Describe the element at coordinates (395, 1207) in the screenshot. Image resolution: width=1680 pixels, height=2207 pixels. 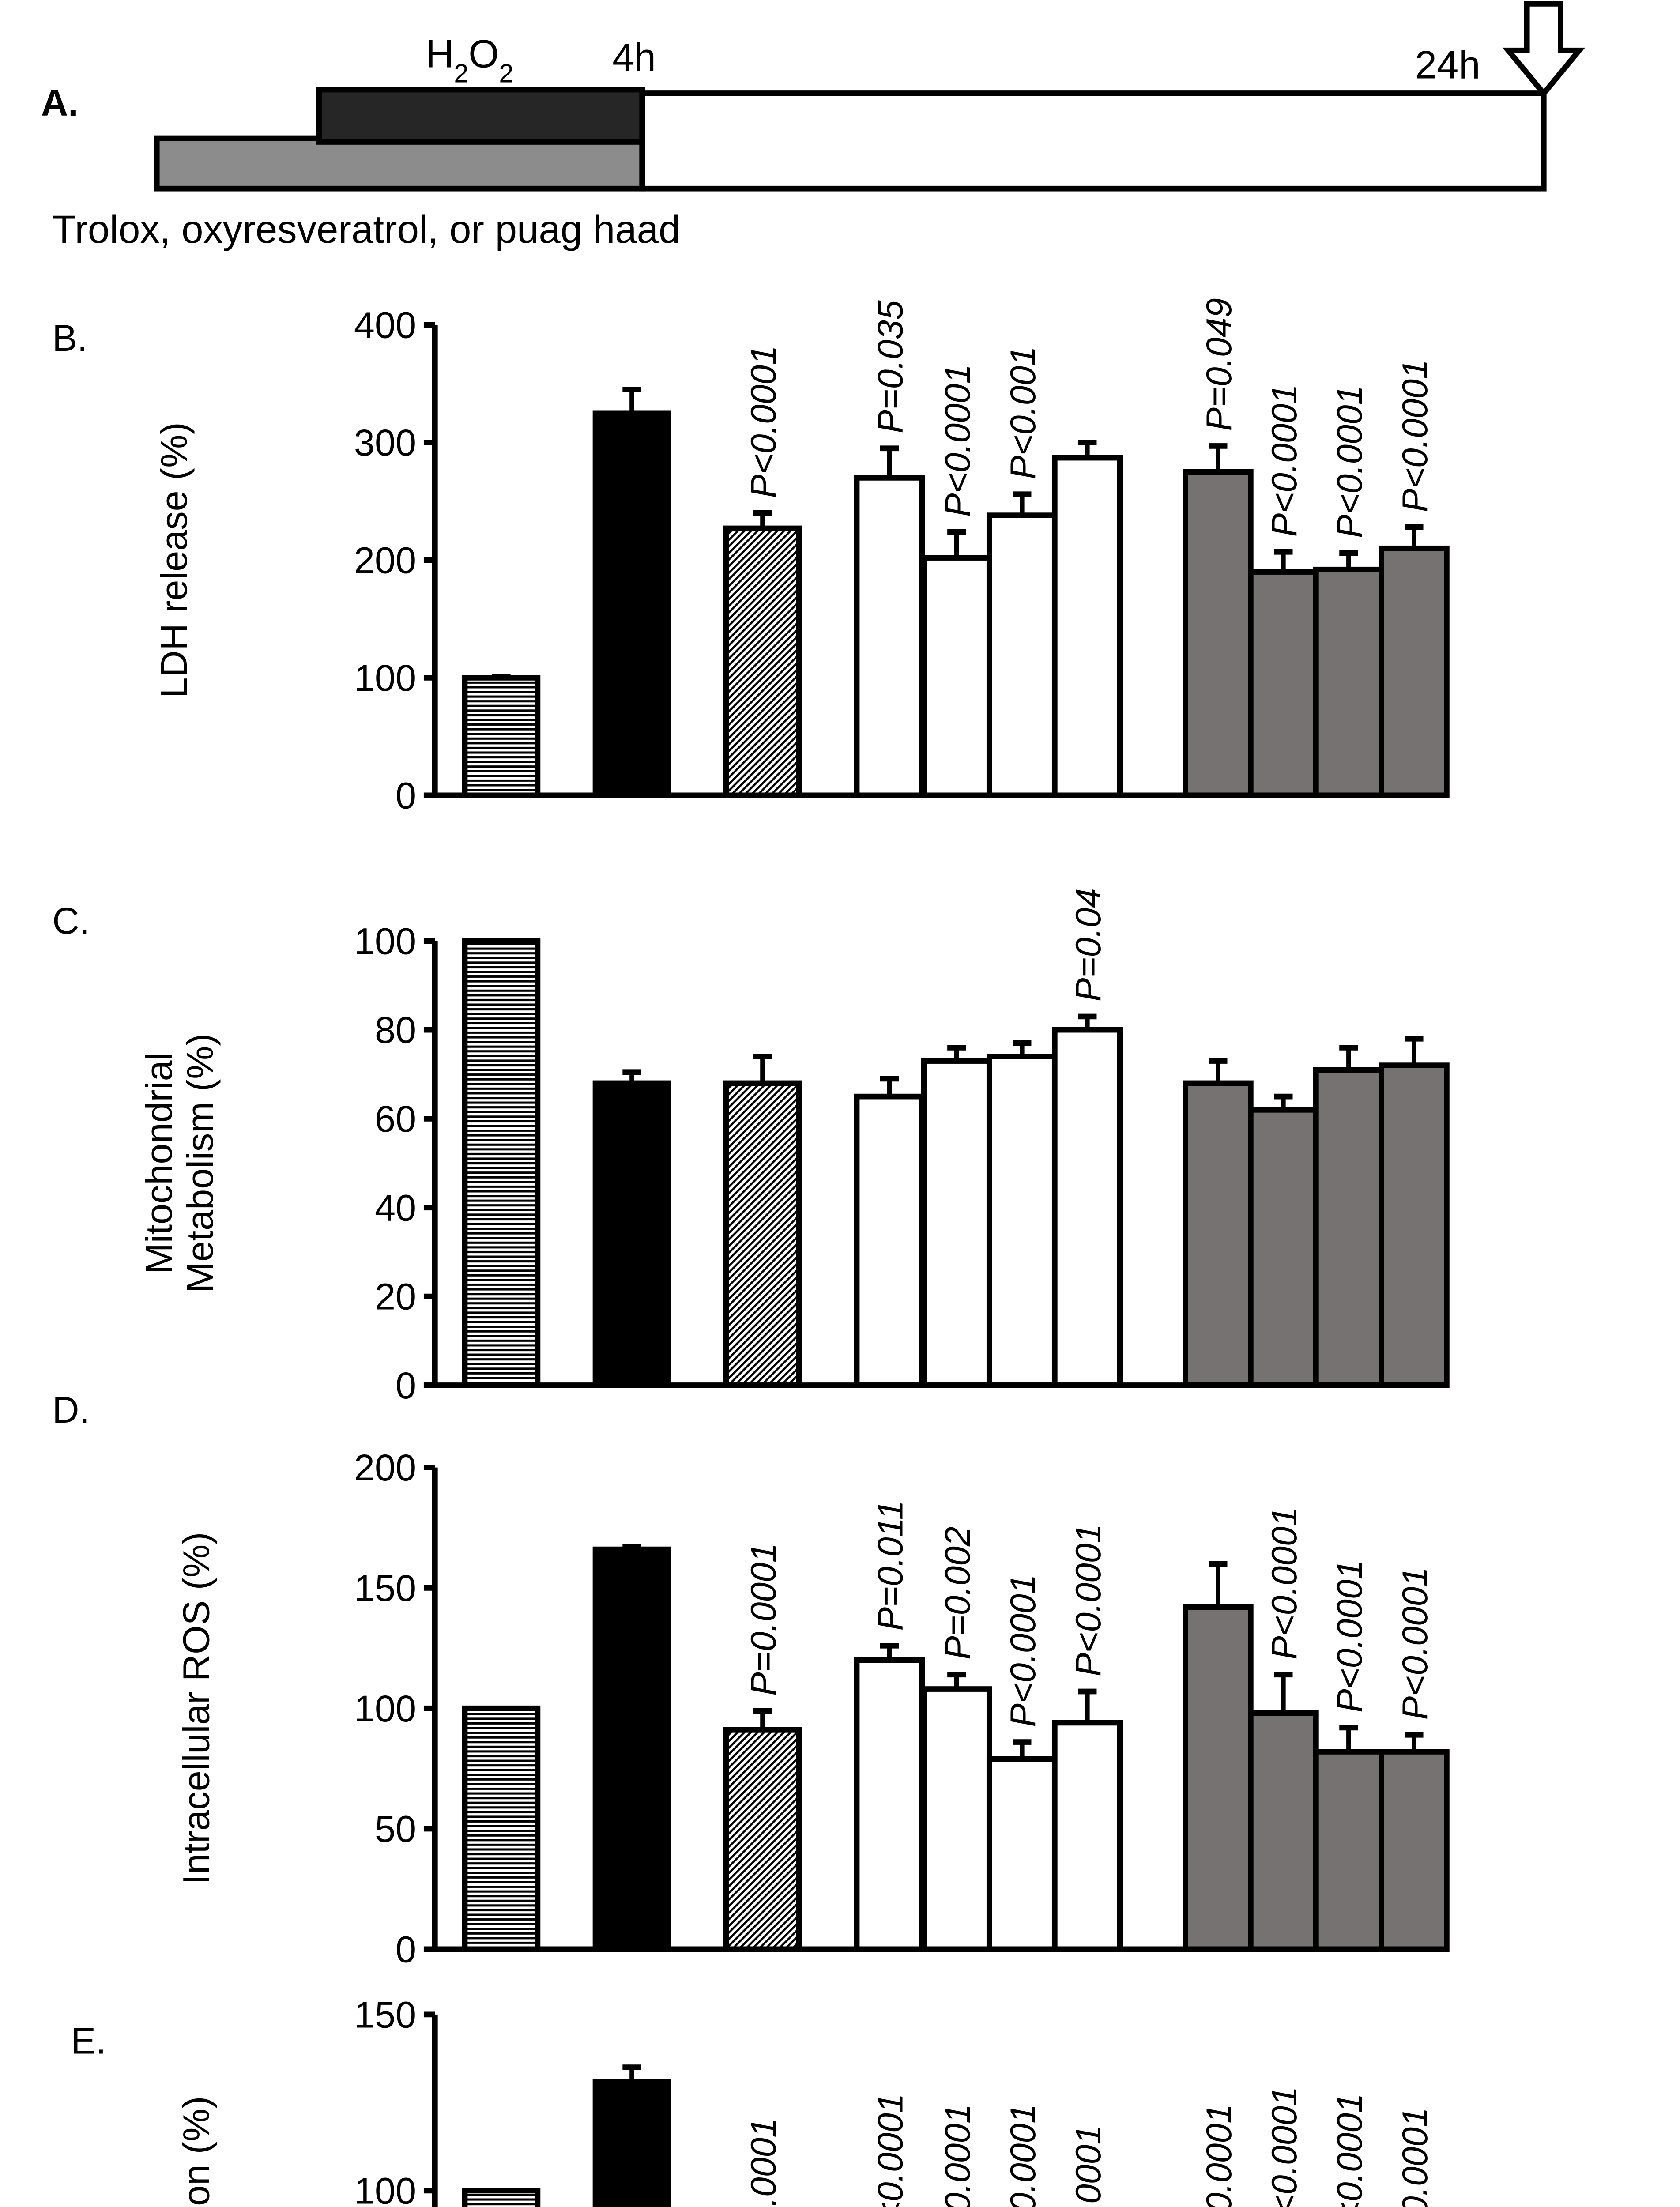
I see `y-tick-label: 40` at that location.